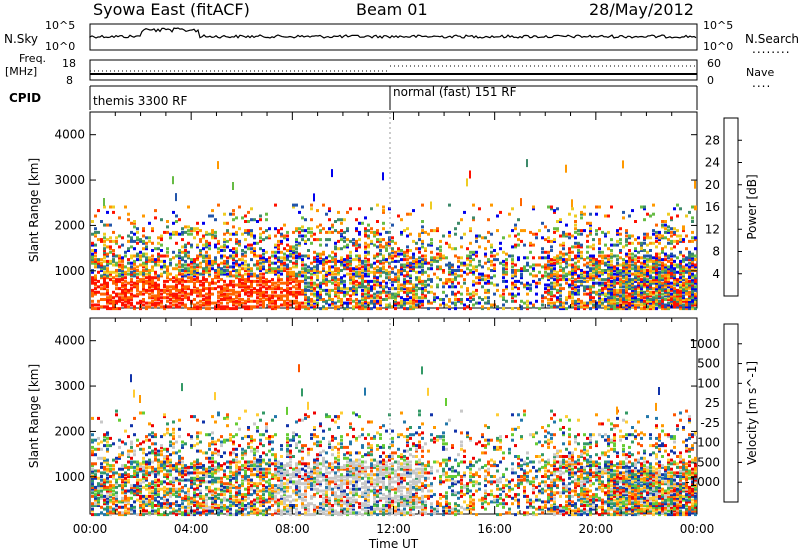 Image resolution: width=800 pixels, height=554 pixels. Describe the element at coordinates (752, 413) in the screenshot. I see `colorbar-label-2: Velocity [m s^-1]` at that location.